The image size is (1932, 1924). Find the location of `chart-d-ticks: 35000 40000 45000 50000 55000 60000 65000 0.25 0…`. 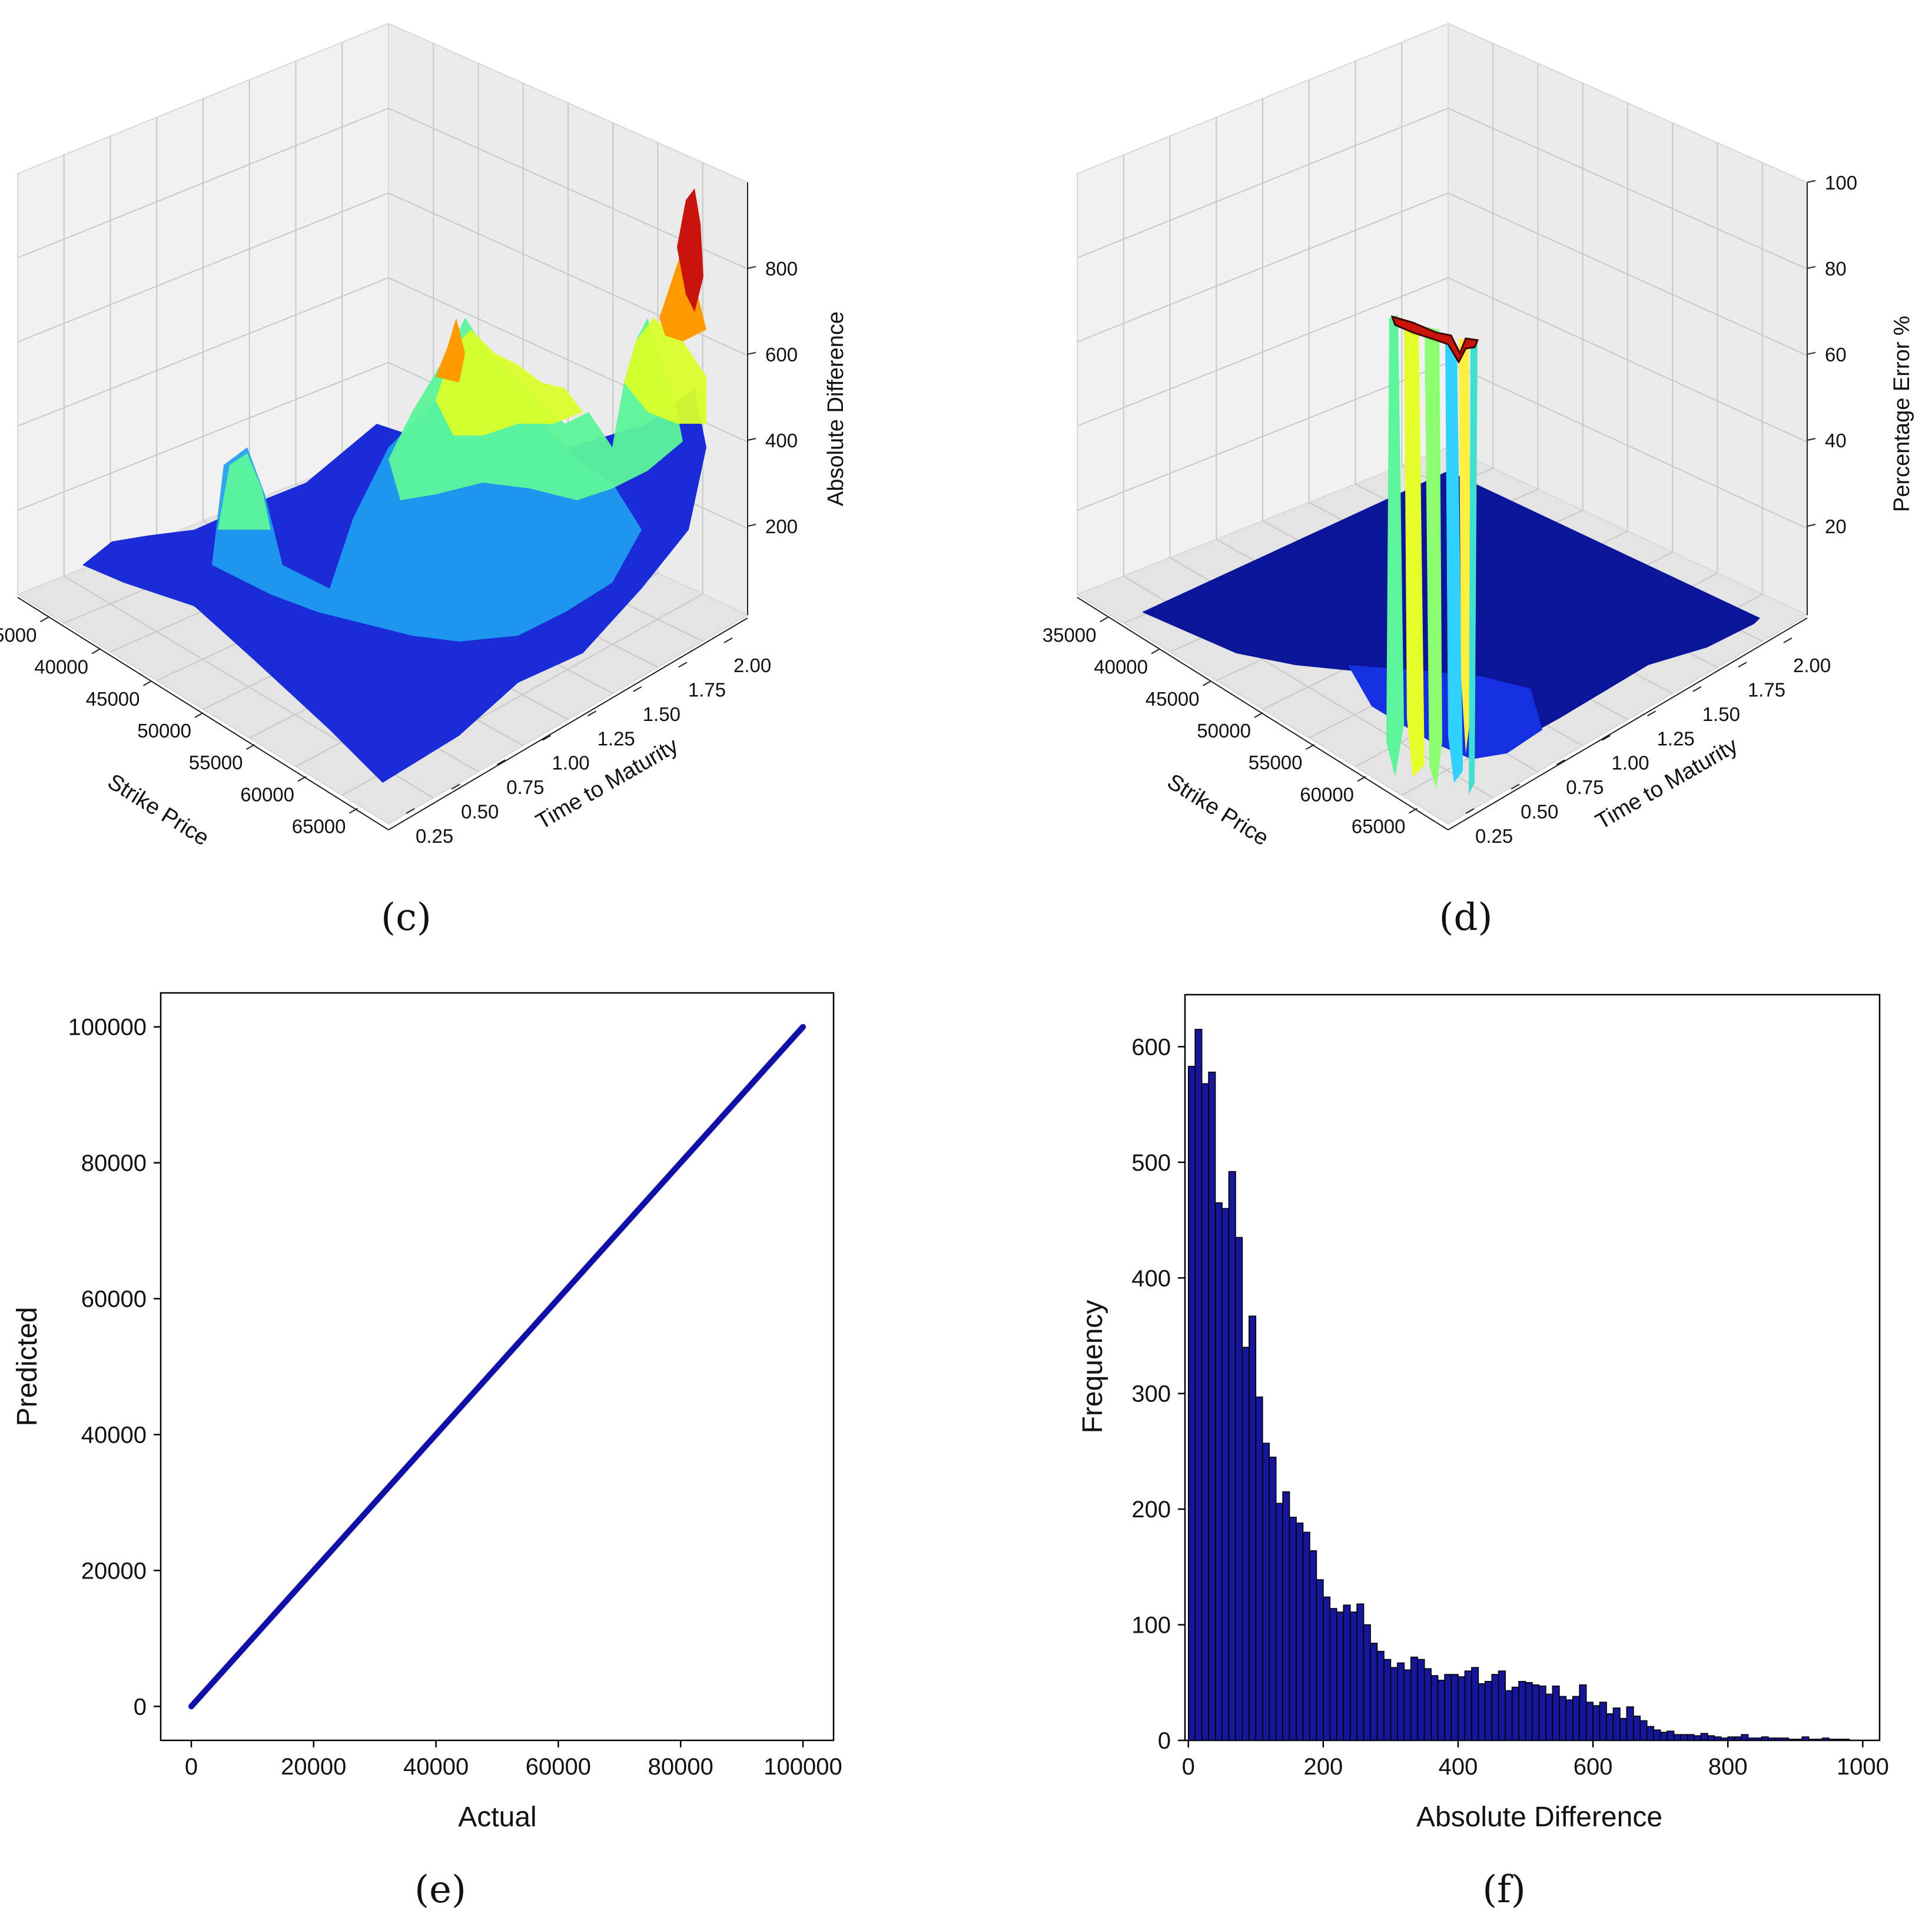

chart-d-ticks: 35000 40000 45000 50000 55000 60000 65000 0.25 0… is located at coordinates (1450, 509).